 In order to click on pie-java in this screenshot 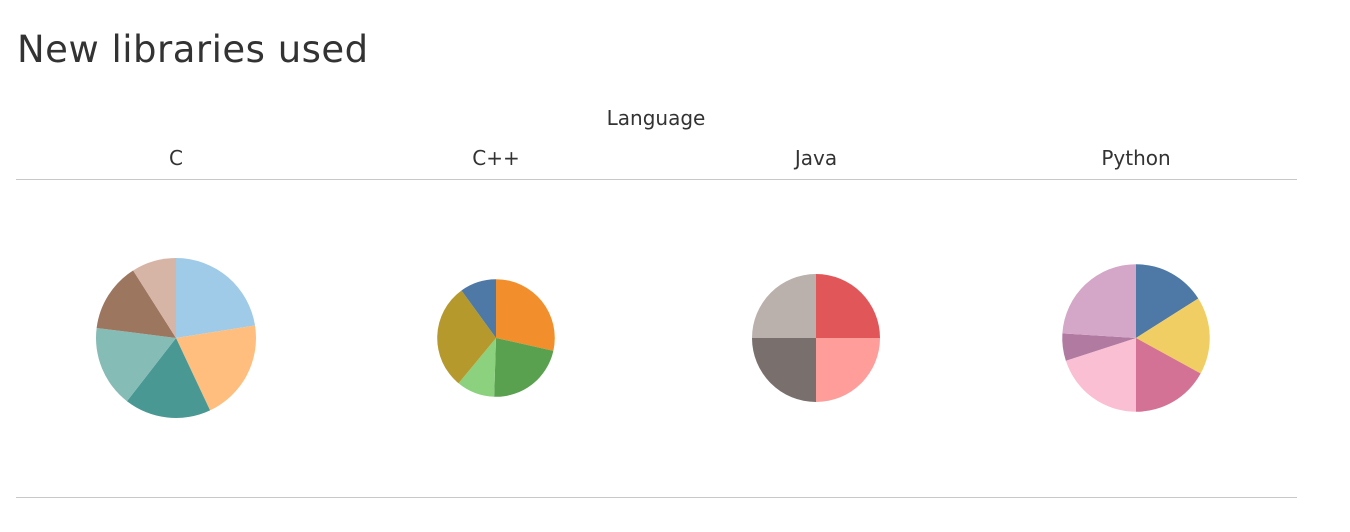, I will do `click(816, 338)`.